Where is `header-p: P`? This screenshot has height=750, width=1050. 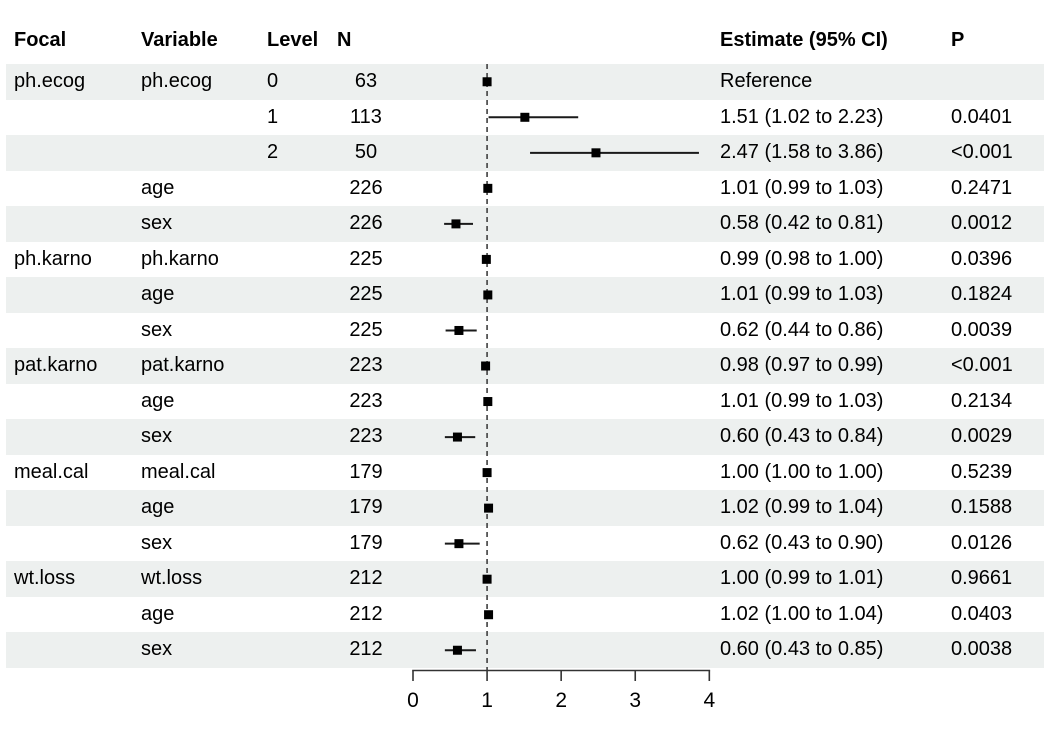 header-p: P is located at coordinates (958, 40).